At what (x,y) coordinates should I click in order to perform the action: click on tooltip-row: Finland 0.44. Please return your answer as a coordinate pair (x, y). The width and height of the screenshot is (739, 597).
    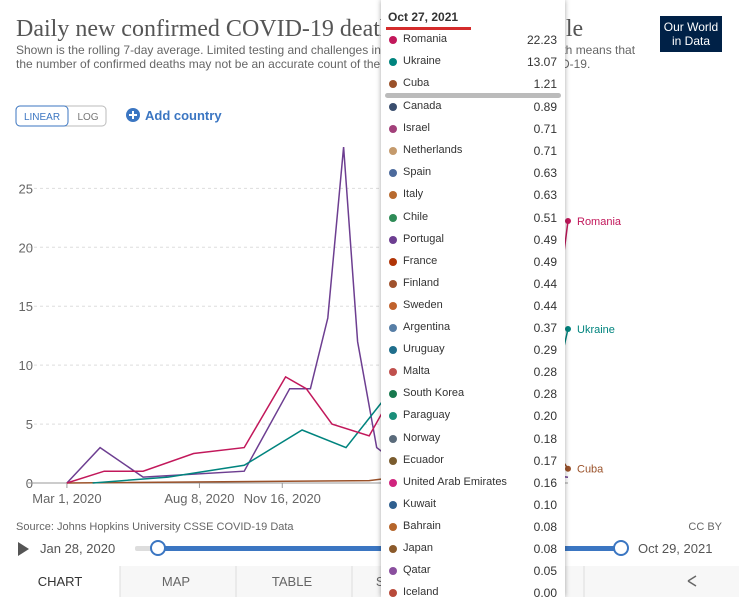
    Looking at the image, I should click on (473, 284).